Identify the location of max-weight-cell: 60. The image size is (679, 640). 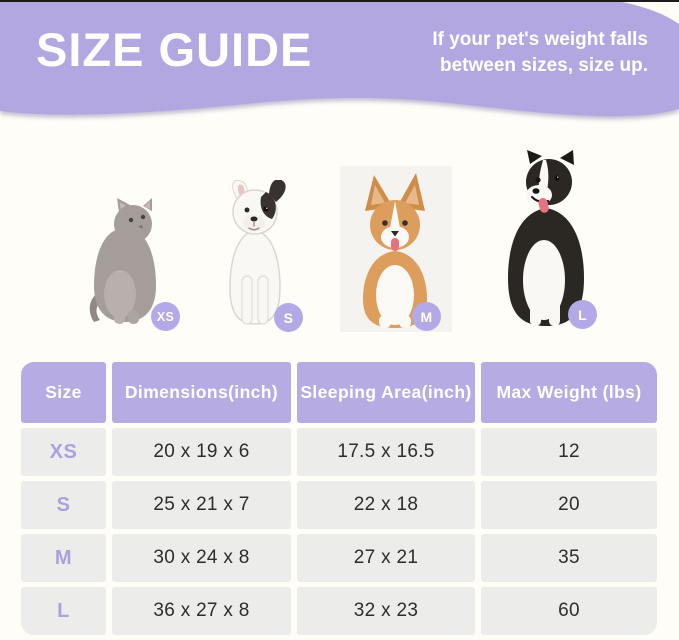
(569, 611).